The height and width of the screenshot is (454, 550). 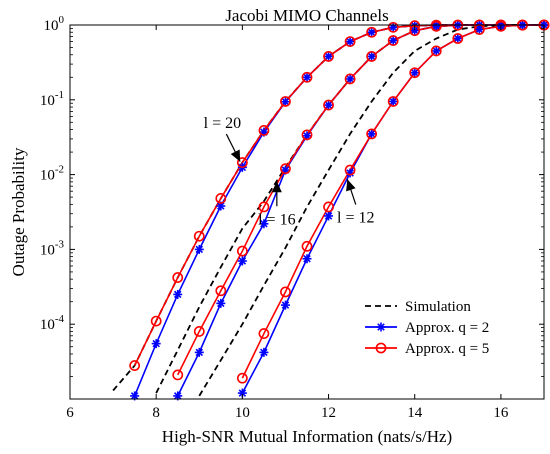 What do you see at coordinates (438, 307) in the screenshot?
I see `legend-label: Simulation` at bounding box center [438, 307].